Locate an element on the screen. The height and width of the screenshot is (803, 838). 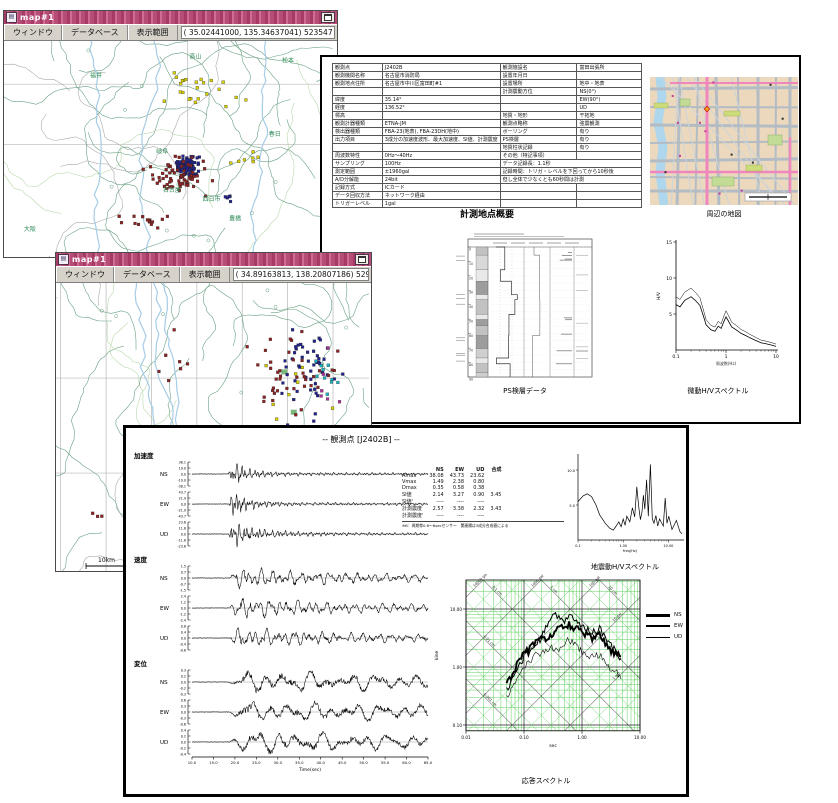
table-cell: サンプリング is located at coordinates (357, 163).